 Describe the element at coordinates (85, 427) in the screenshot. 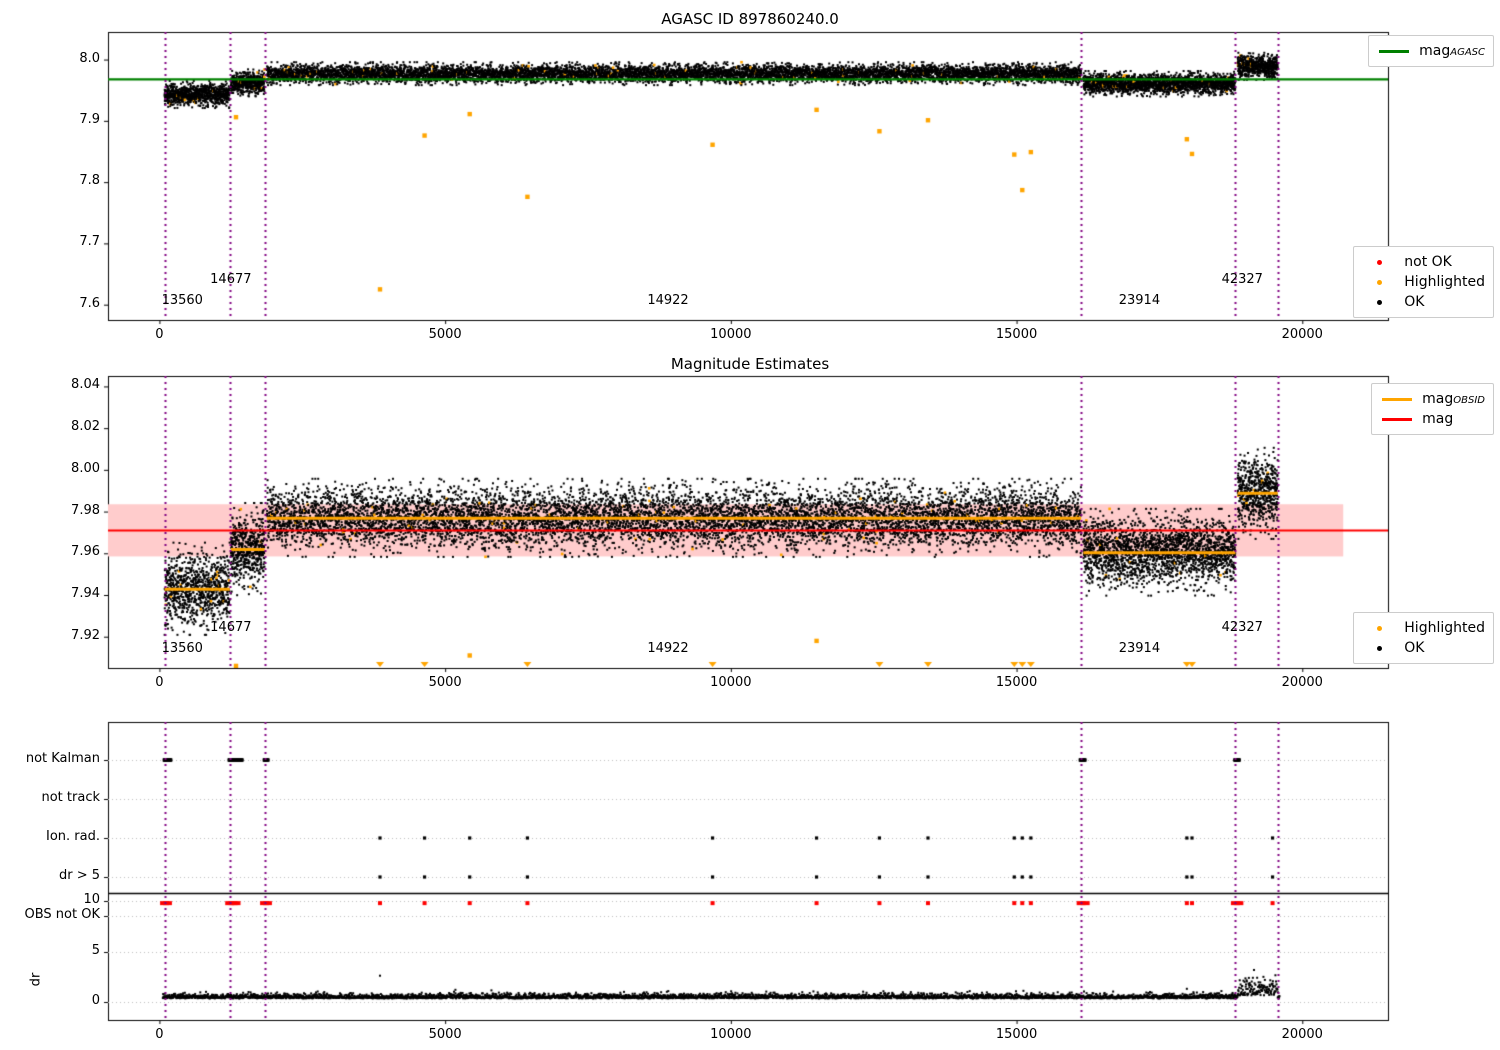

I see `y-tick-label: 8.02` at that location.